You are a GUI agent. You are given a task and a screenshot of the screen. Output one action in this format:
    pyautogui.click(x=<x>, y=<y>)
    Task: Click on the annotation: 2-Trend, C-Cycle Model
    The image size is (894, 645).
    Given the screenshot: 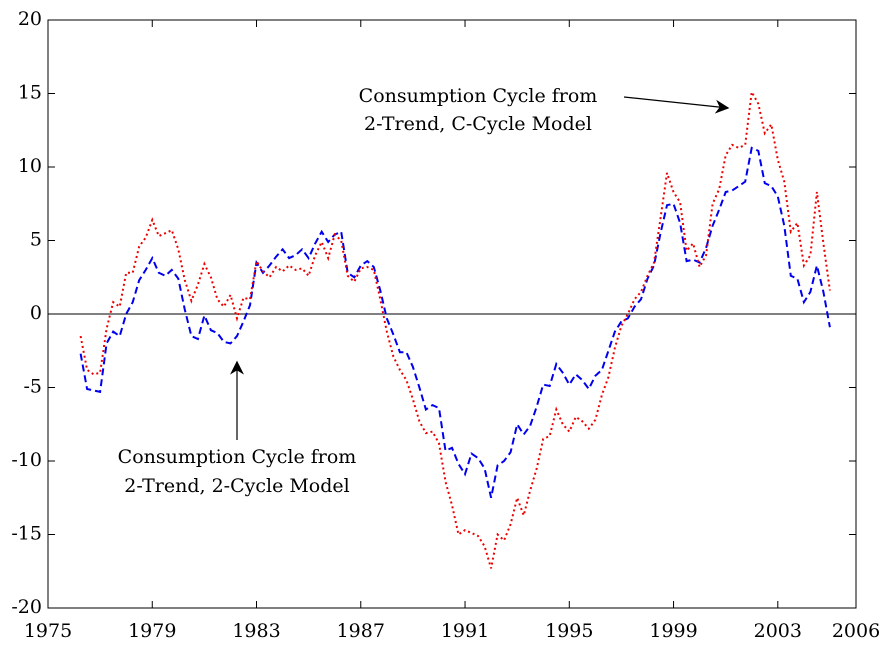 What is the action you would take?
    pyautogui.click(x=478, y=124)
    